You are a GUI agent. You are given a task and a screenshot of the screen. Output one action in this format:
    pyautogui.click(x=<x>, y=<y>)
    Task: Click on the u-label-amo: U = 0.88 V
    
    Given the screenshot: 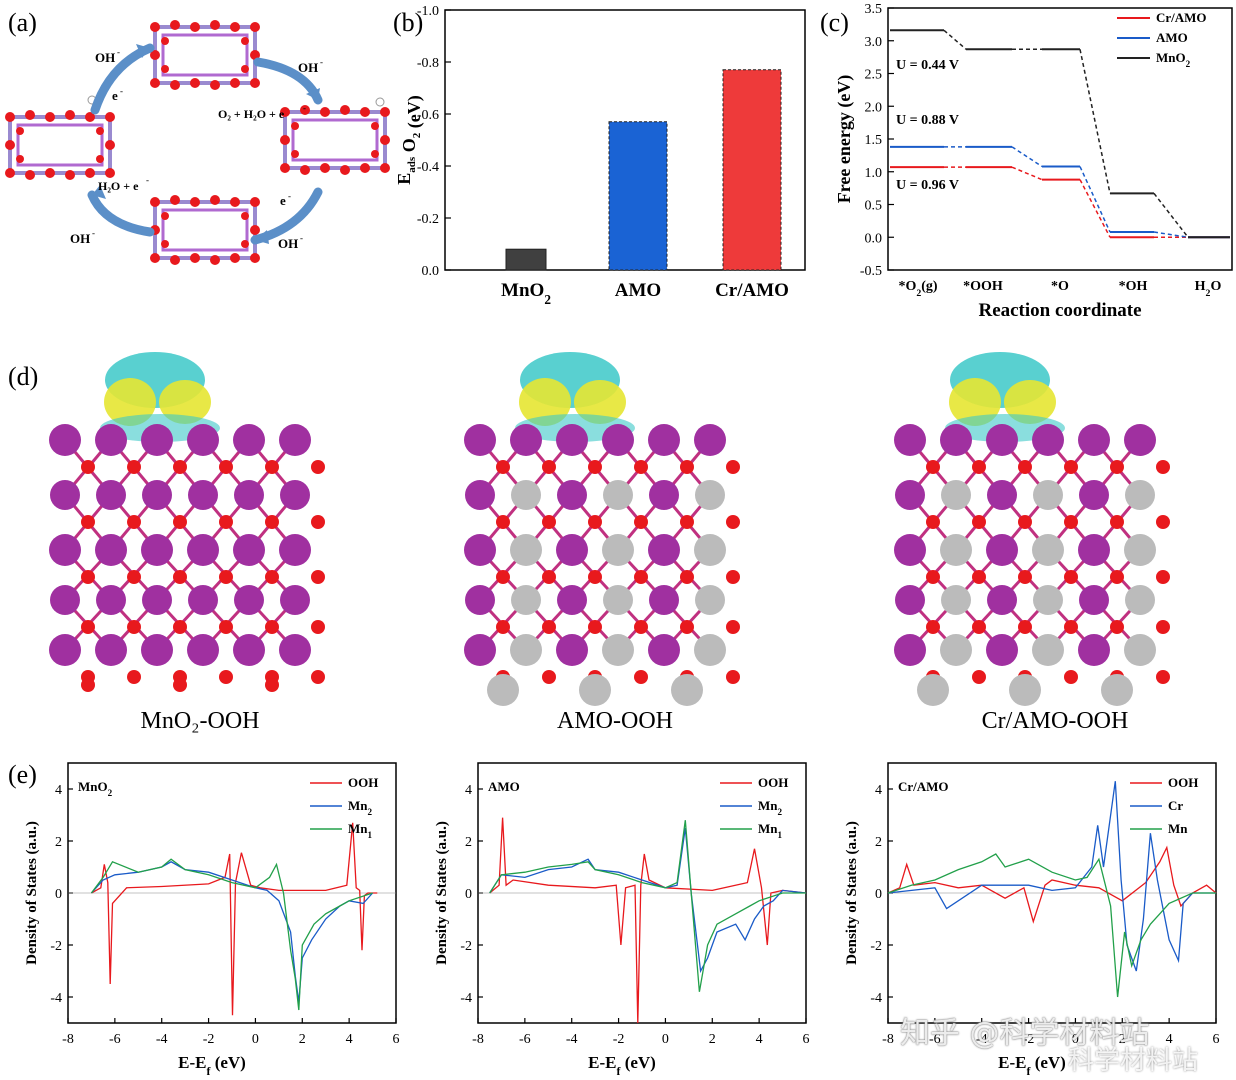 What is the action you would take?
    pyautogui.click(x=927, y=120)
    